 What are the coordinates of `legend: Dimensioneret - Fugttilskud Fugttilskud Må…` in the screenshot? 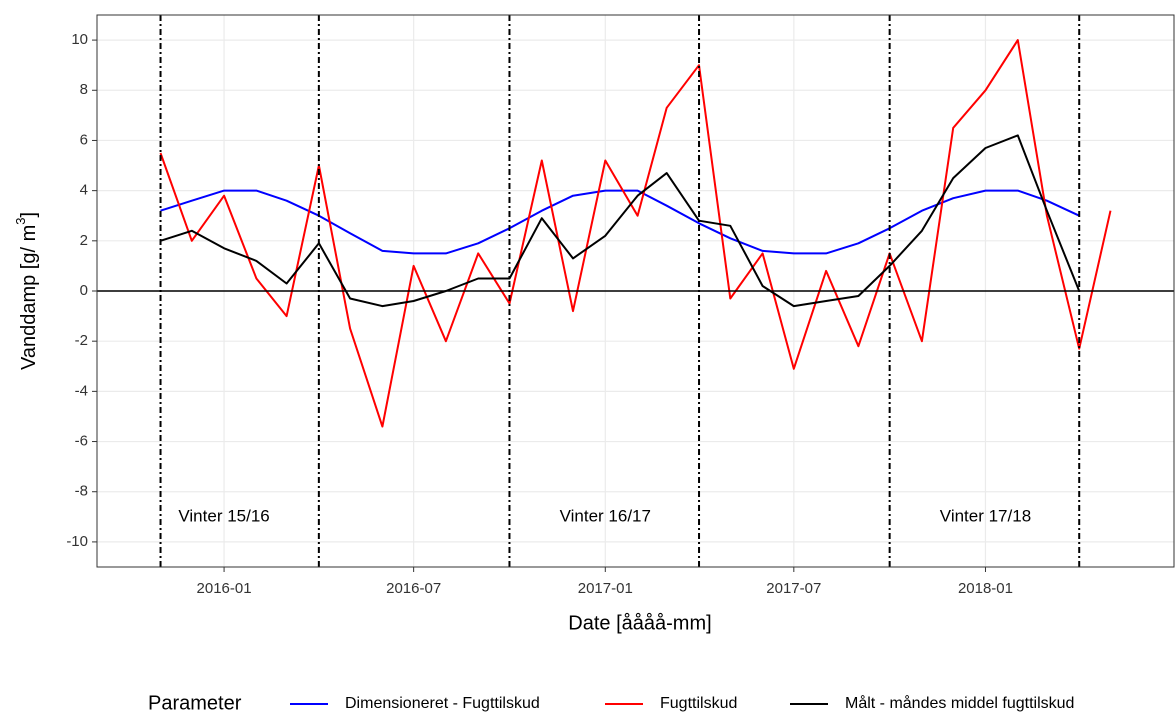 It's located at (682, 703).